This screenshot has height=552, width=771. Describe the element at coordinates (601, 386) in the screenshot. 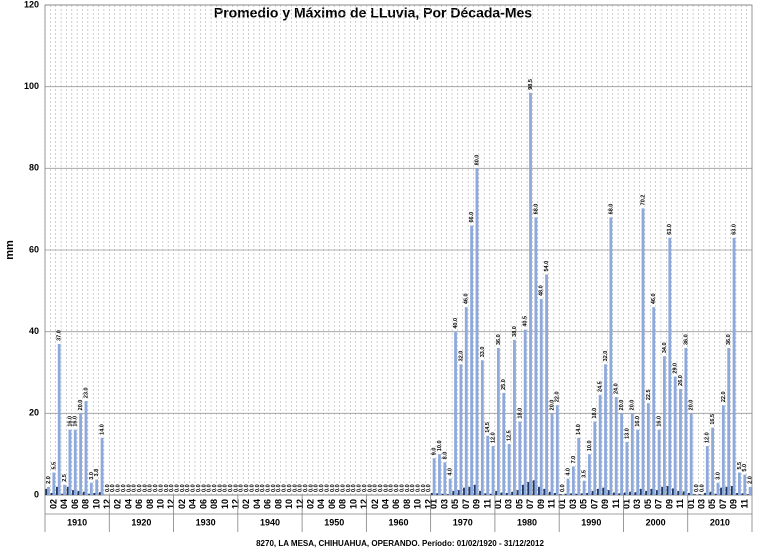

I see `value-label: 24.5` at that location.